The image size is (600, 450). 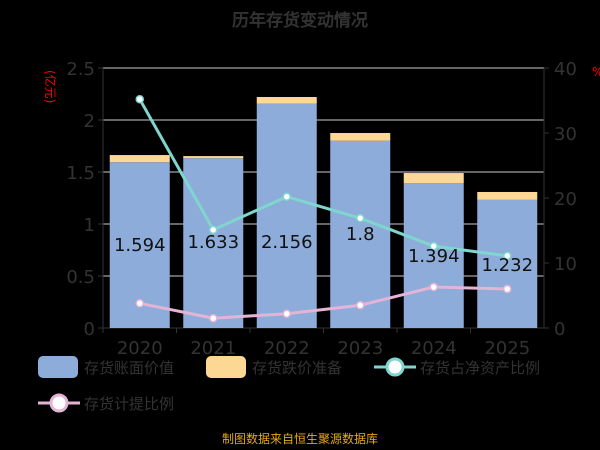 I want to click on bar-data-label: 1.594, so click(x=140, y=245).